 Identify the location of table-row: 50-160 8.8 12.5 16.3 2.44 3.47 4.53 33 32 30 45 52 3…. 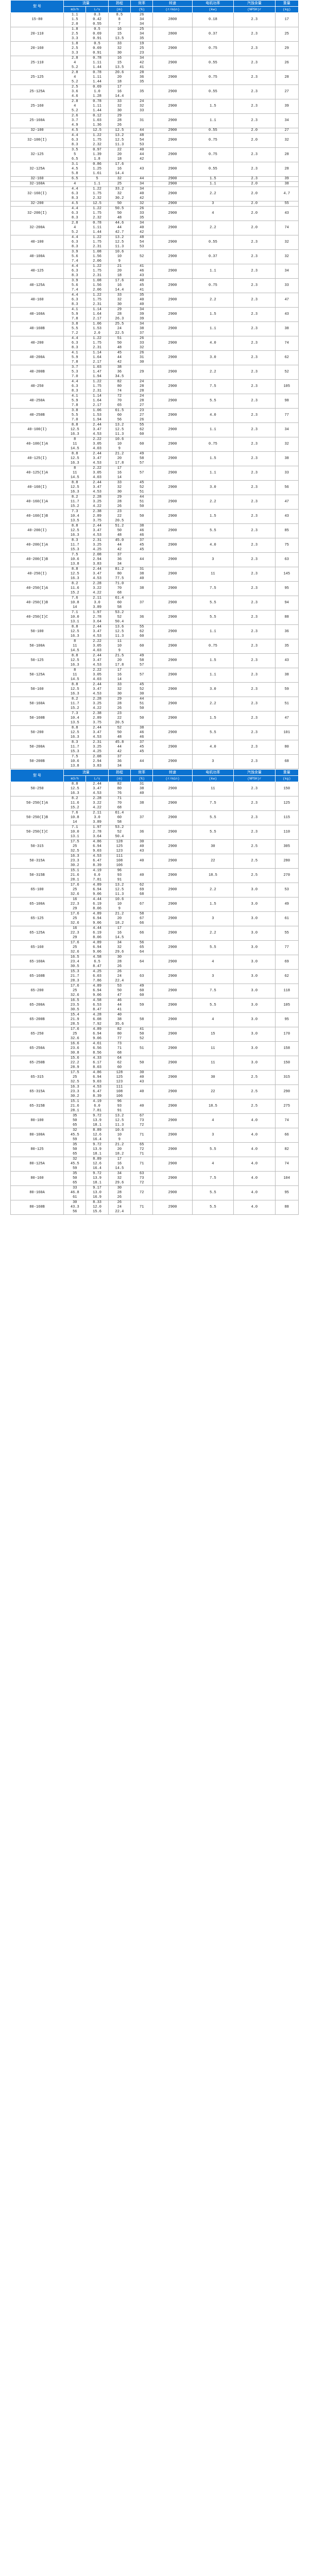
(154, 690).